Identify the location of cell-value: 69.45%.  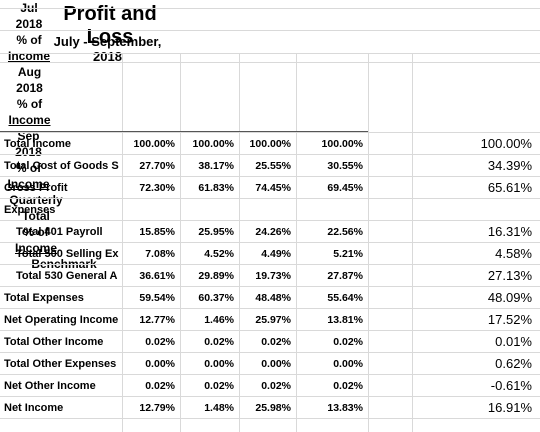
(345, 188).